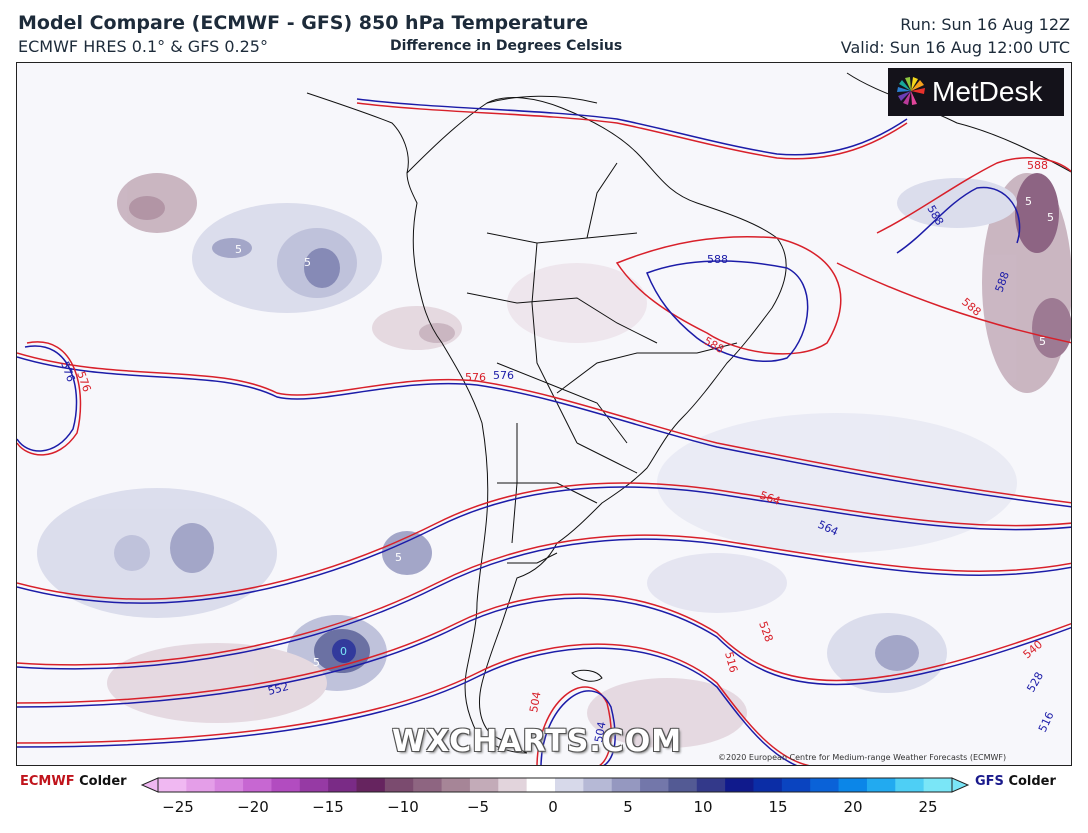 The width and height of the screenshot is (1088, 833). Describe the element at coordinates (407, 706) in the screenshot. I see `contour-528-gfs` at that location.